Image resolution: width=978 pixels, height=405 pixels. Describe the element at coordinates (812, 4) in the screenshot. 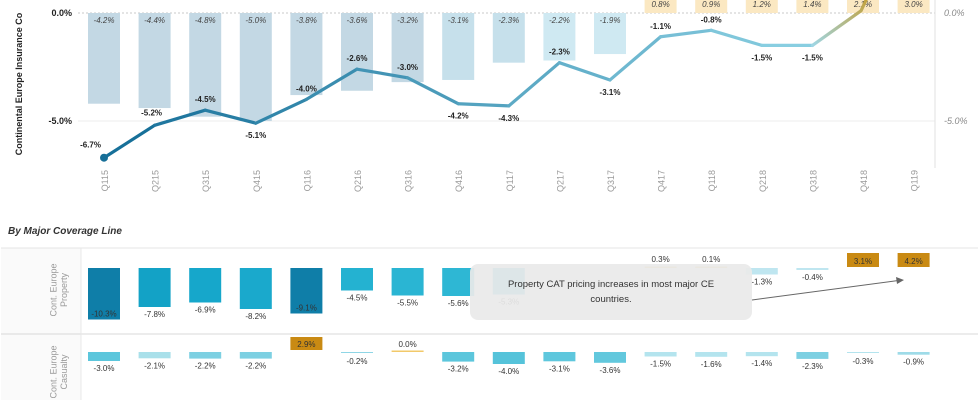

I see `bar-value-label: 1.4%` at that location.